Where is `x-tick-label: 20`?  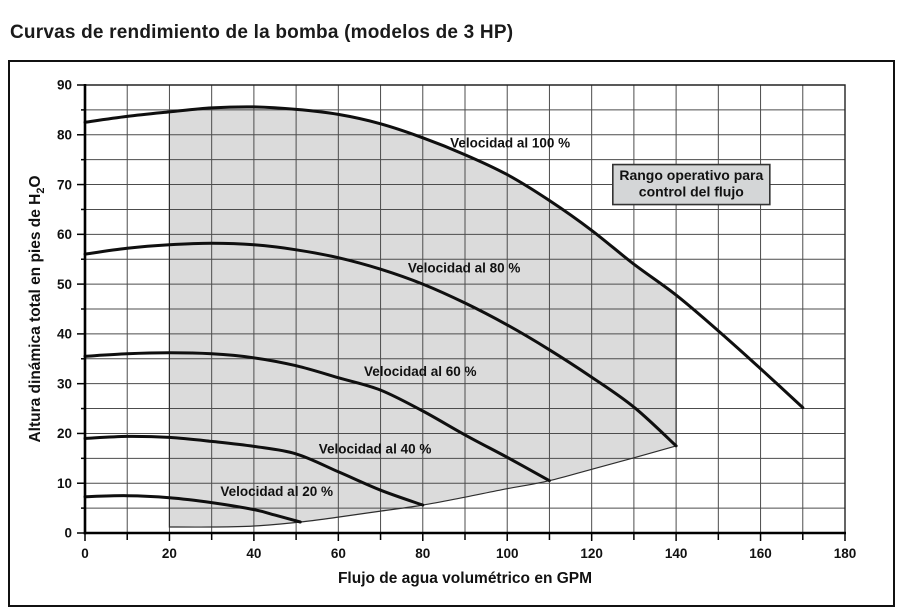 x-tick-label: 20 is located at coordinates (169, 553).